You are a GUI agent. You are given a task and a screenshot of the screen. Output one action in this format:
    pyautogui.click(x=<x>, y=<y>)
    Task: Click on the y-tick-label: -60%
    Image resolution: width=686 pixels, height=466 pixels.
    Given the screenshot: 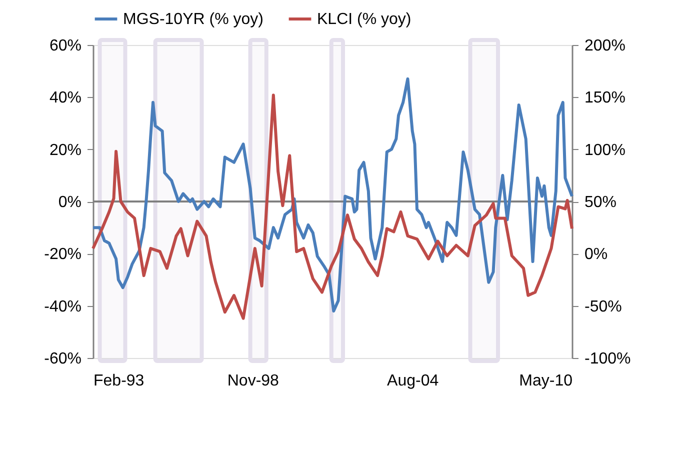 What is the action you would take?
    pyautogui.click(x=63, y=359)
    